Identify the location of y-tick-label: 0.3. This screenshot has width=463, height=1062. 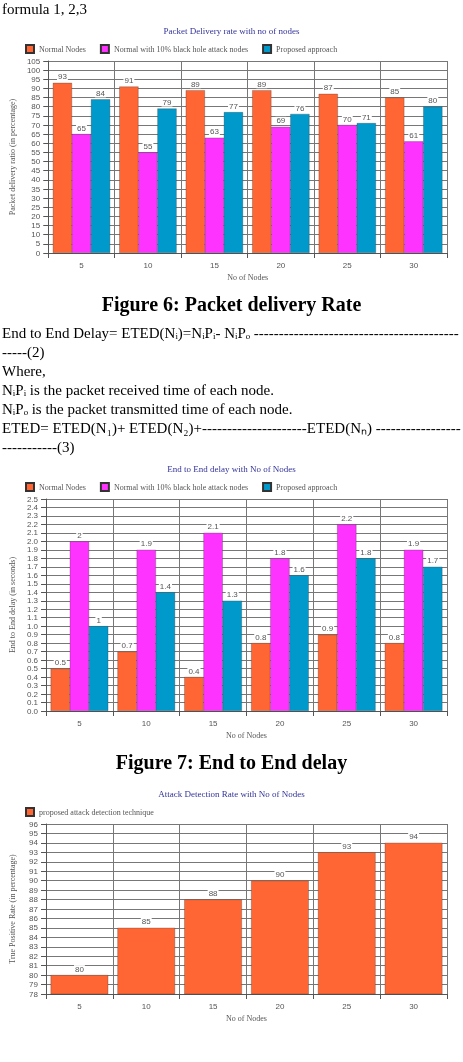
(32, 686).